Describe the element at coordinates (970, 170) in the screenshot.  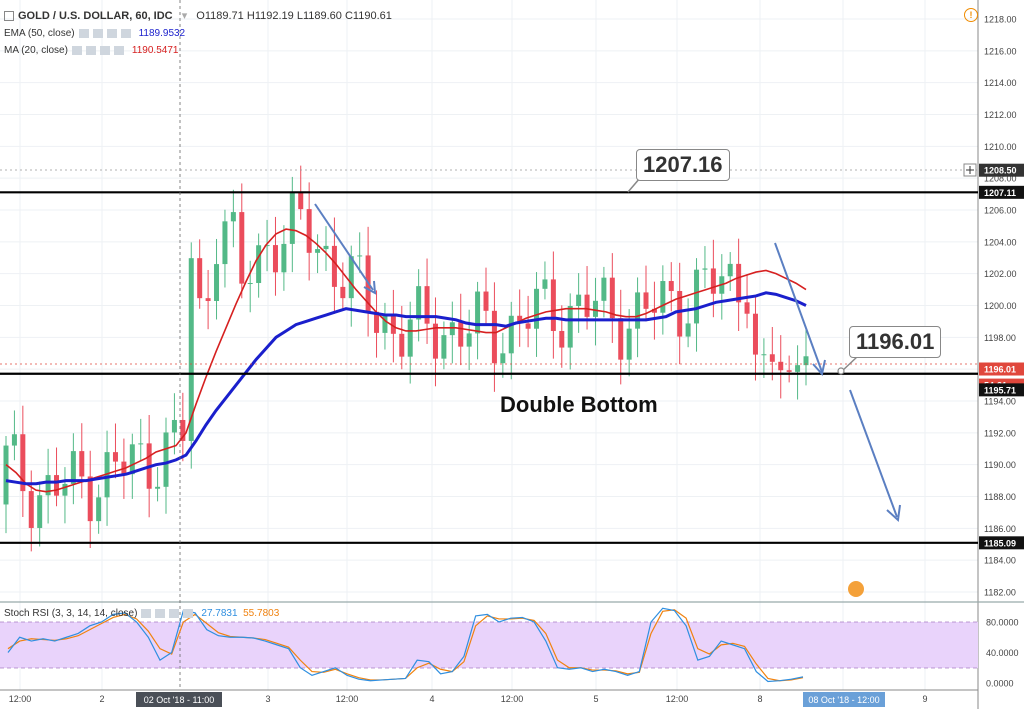
I see `crosshair-plus-icon` at that location.